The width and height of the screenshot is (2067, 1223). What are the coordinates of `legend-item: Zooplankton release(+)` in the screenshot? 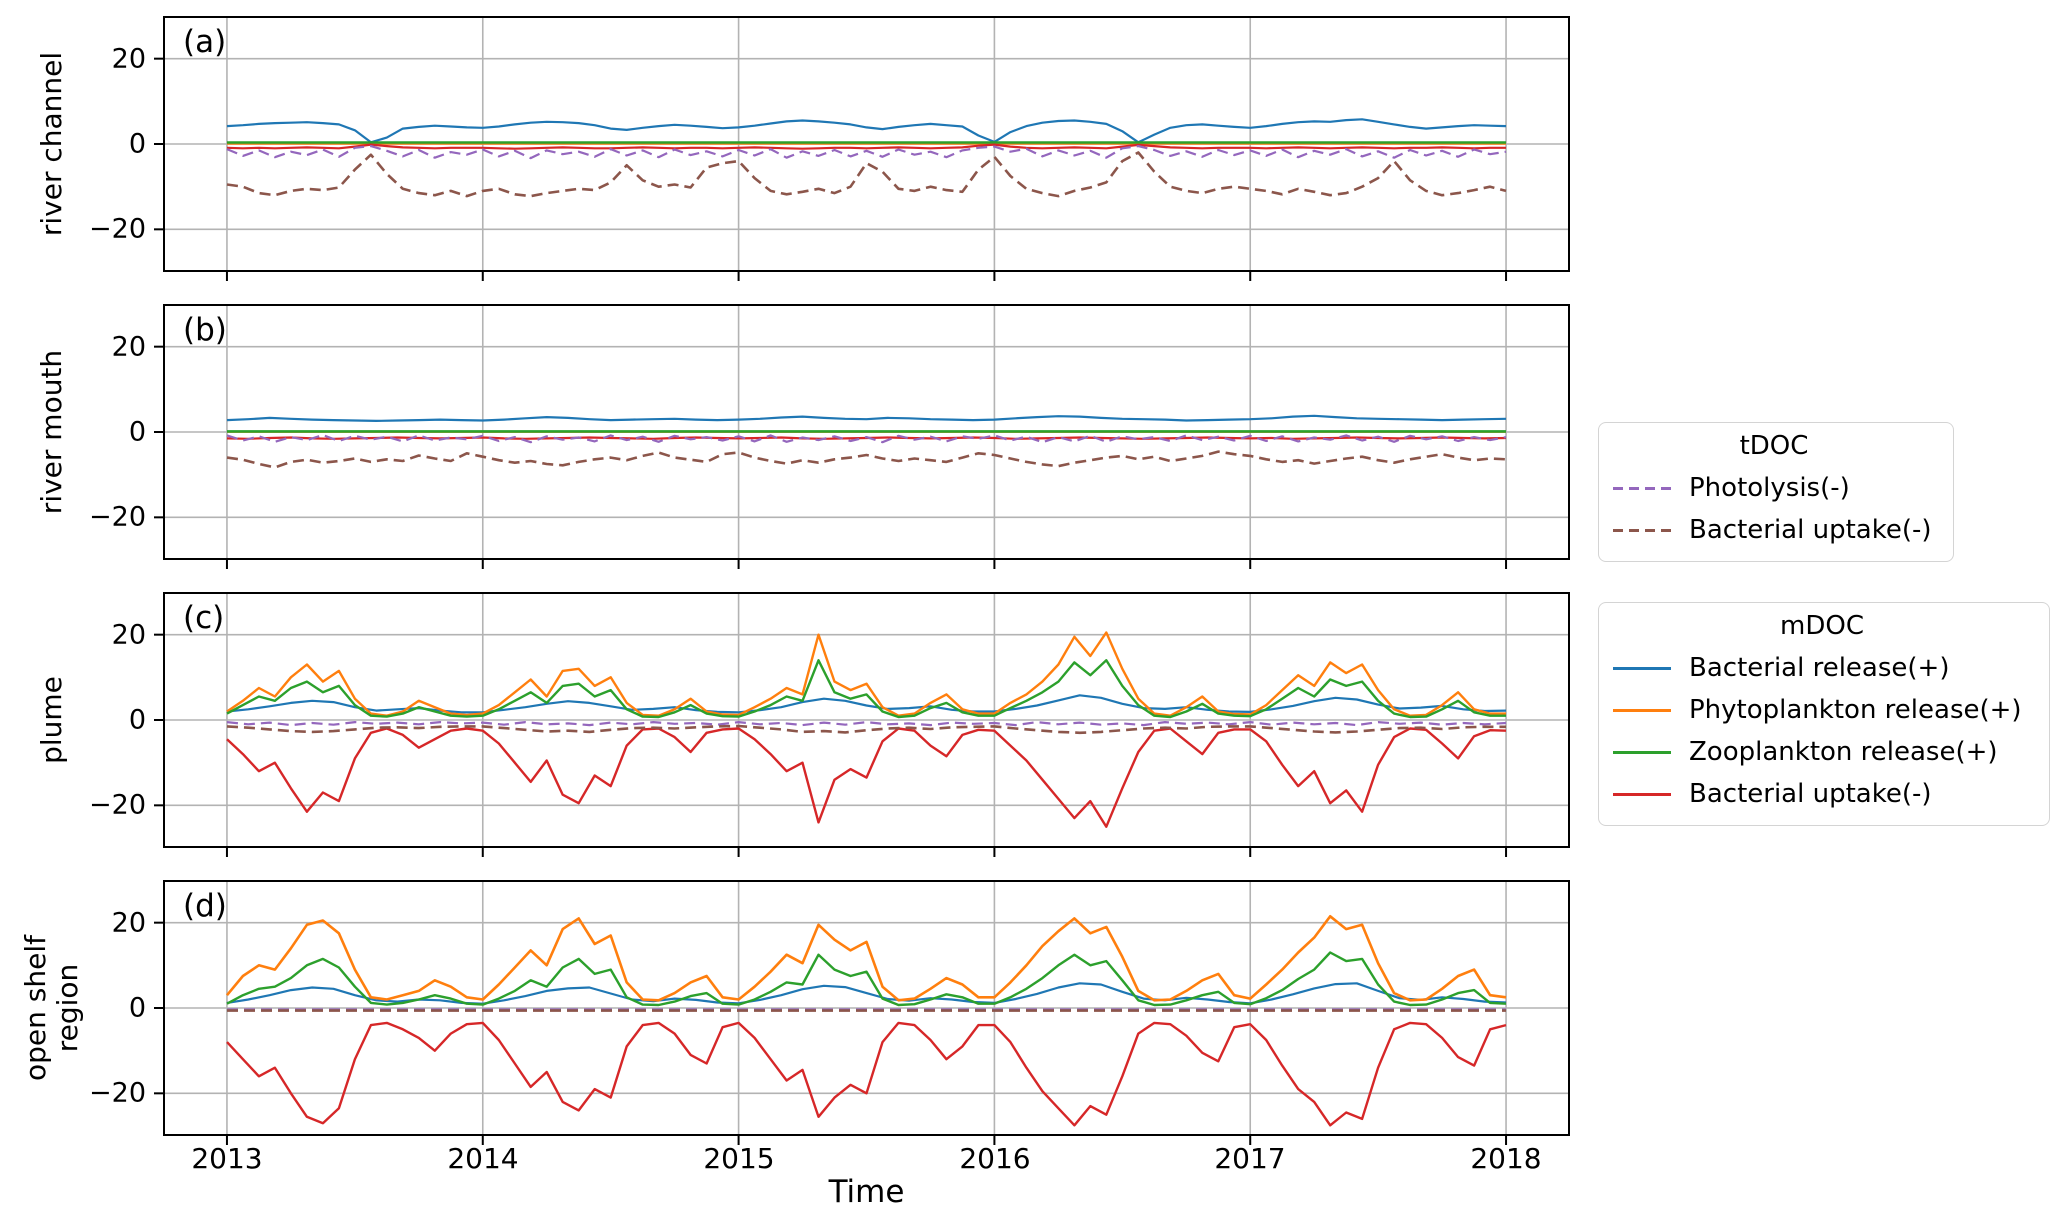 It's located at (1822, 752).